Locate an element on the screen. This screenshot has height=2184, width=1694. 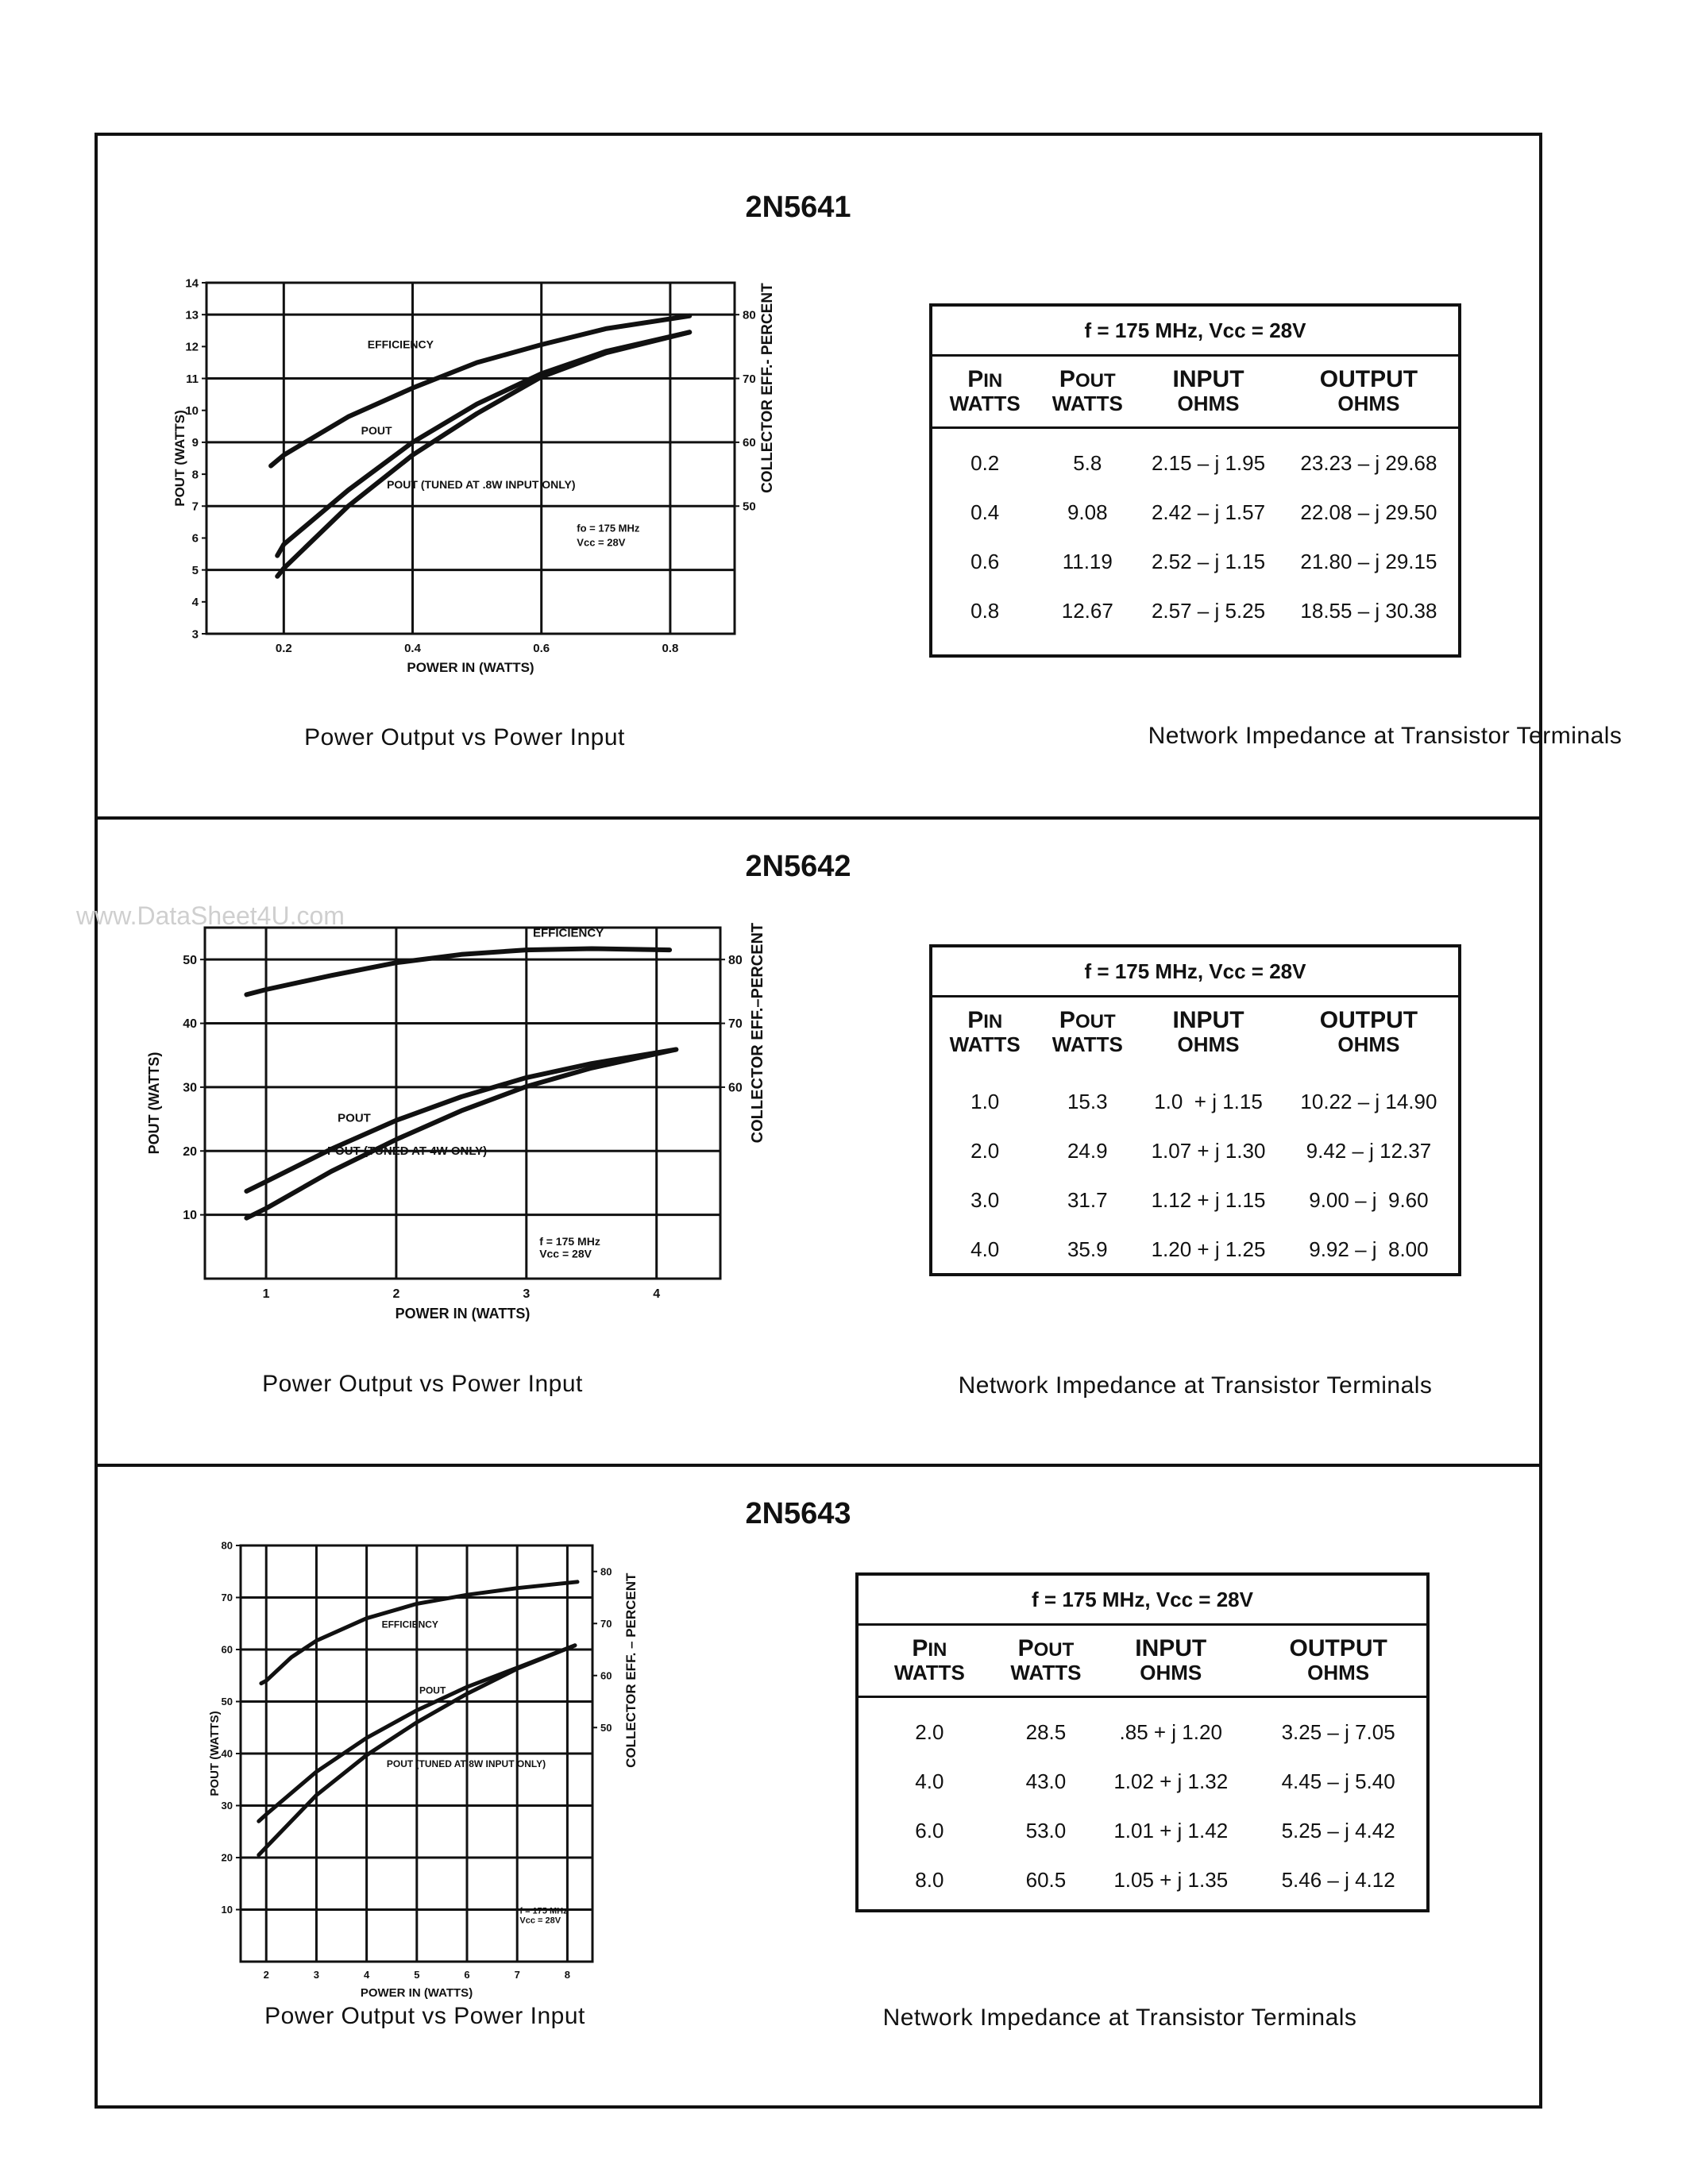
column-subscript: IN is located at coordinates (937, 1650).